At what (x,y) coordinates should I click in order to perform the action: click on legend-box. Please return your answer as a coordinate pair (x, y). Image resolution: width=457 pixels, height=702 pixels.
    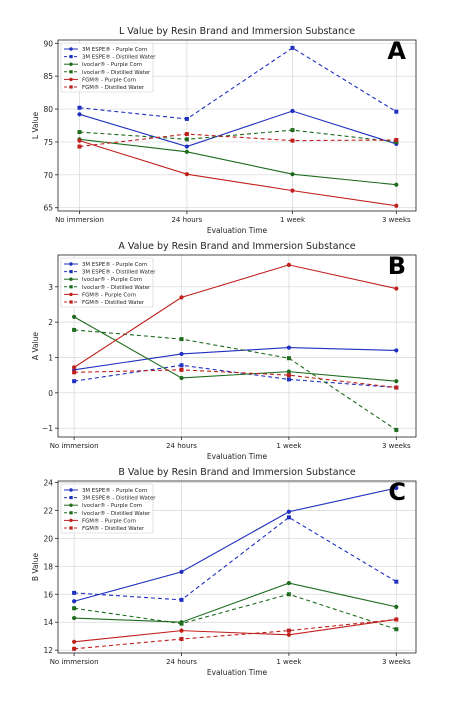
    Looking at the image, I should click on (107, 282).